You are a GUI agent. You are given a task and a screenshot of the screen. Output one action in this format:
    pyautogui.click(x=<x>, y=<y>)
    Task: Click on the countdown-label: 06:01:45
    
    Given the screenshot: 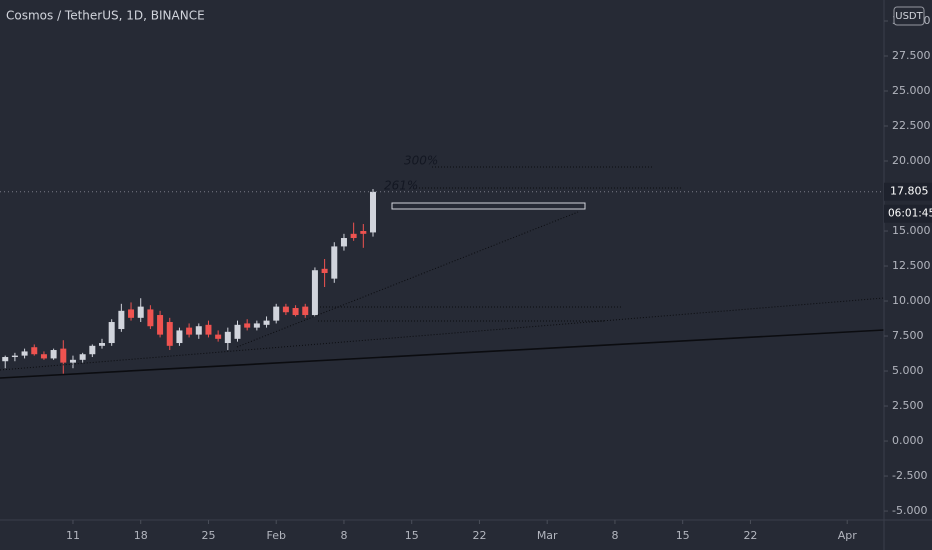 What is the action you would take?
    pyautogui.click(x=910, y=214)
    